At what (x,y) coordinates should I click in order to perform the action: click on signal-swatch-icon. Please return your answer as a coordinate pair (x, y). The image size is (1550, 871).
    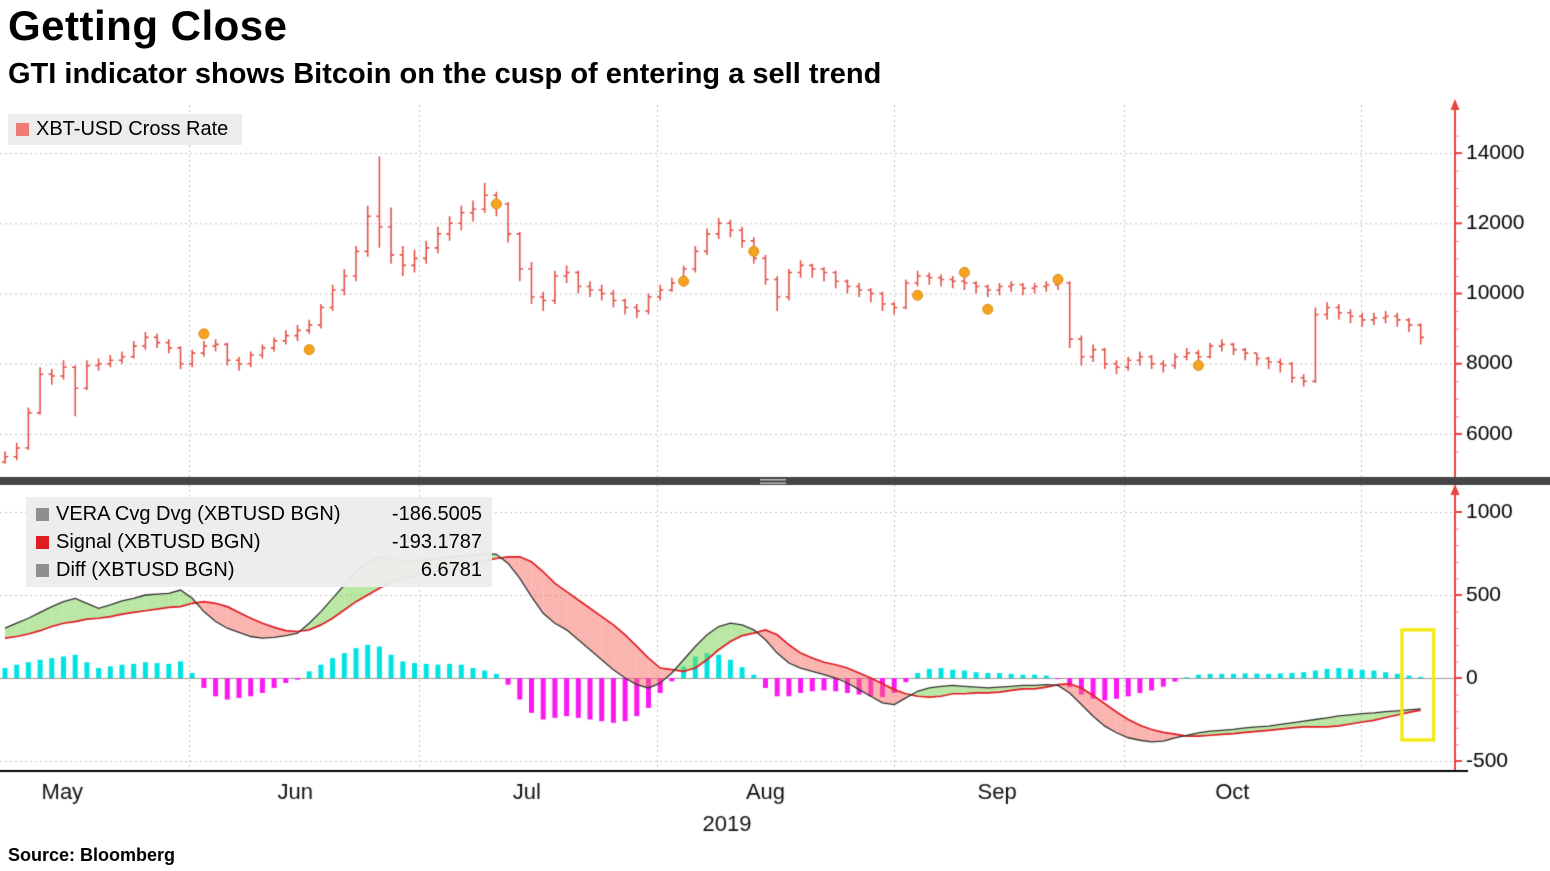
    Looking at the image, I should click on (42, 542).